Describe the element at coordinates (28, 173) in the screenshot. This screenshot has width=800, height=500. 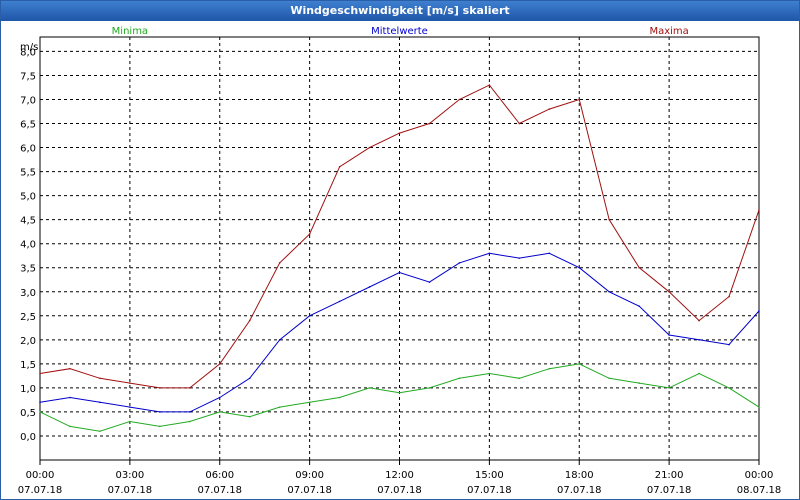
I see `y-tick-label: 5,5` at that location.